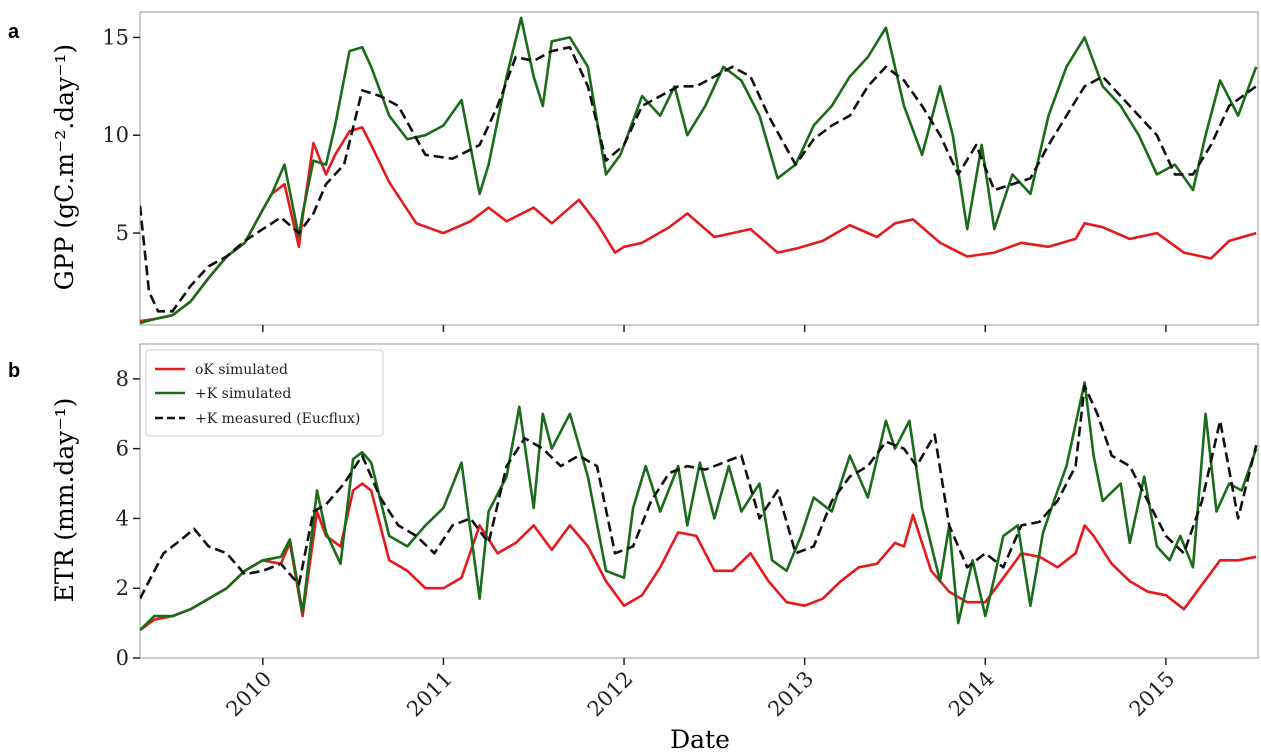 This screenshot has height=755, width=1261. I want to click on legend-frame, so click(264, 393).